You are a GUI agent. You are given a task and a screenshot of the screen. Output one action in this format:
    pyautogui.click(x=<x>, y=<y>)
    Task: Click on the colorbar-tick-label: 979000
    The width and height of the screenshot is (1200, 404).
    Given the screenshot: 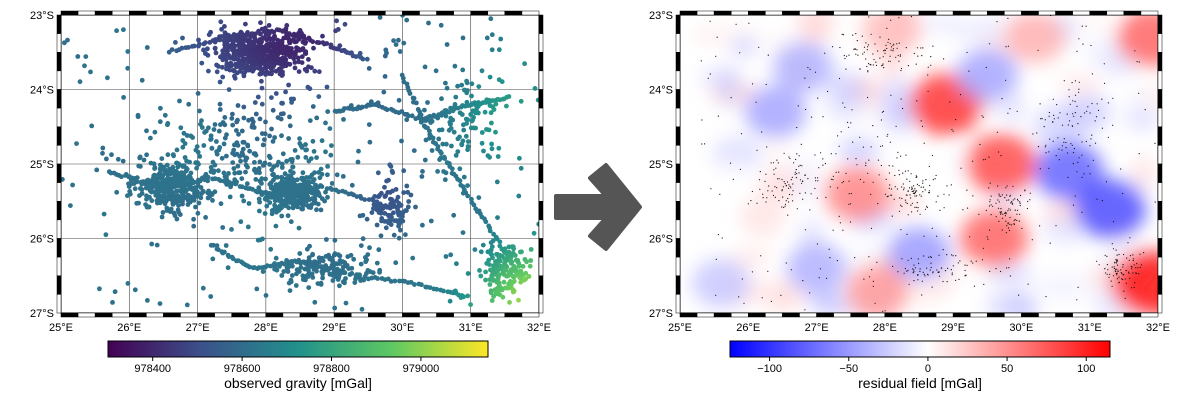 What is the action you would take?
    pyautogui.click(x=421, y=369)
    